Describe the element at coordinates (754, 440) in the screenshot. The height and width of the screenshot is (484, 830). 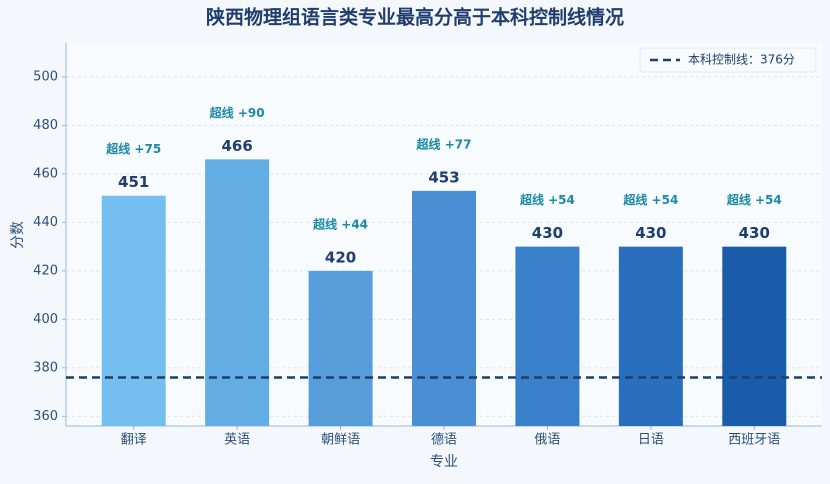
I see `x-tick-label: 西班牙语` at that location.